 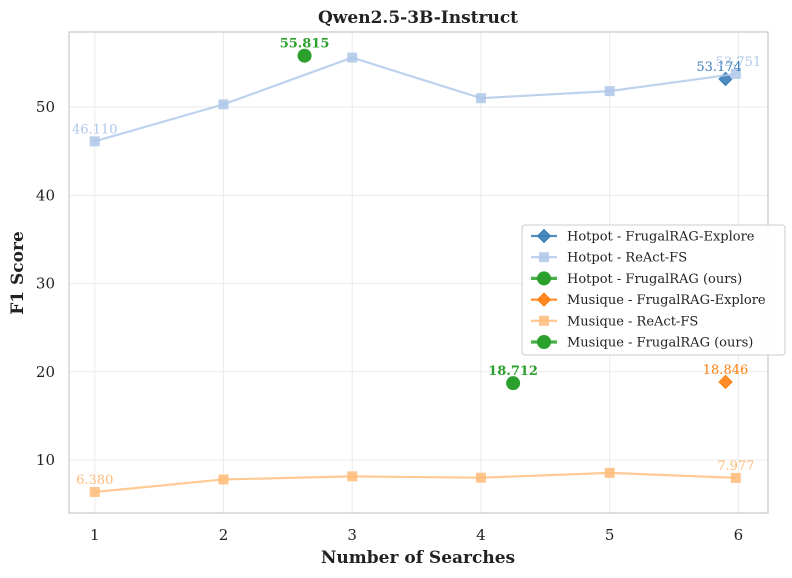 I want to click on legend-item: Hotpot - FrugalRAG-Explore, so click(x=643, y=236).